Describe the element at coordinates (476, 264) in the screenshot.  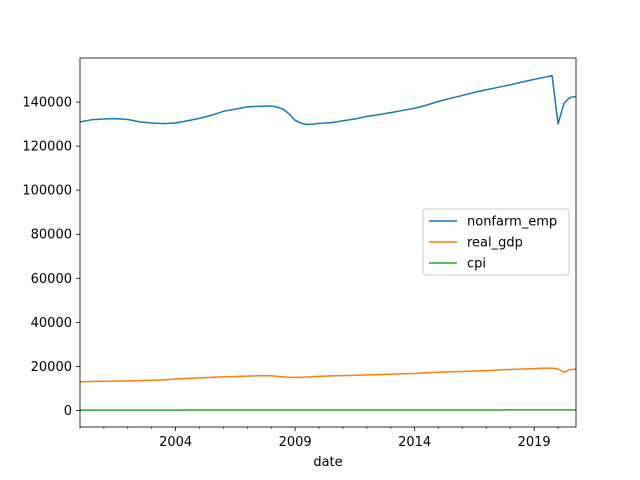
I see `legend-label-cpi: cpi` at that location.